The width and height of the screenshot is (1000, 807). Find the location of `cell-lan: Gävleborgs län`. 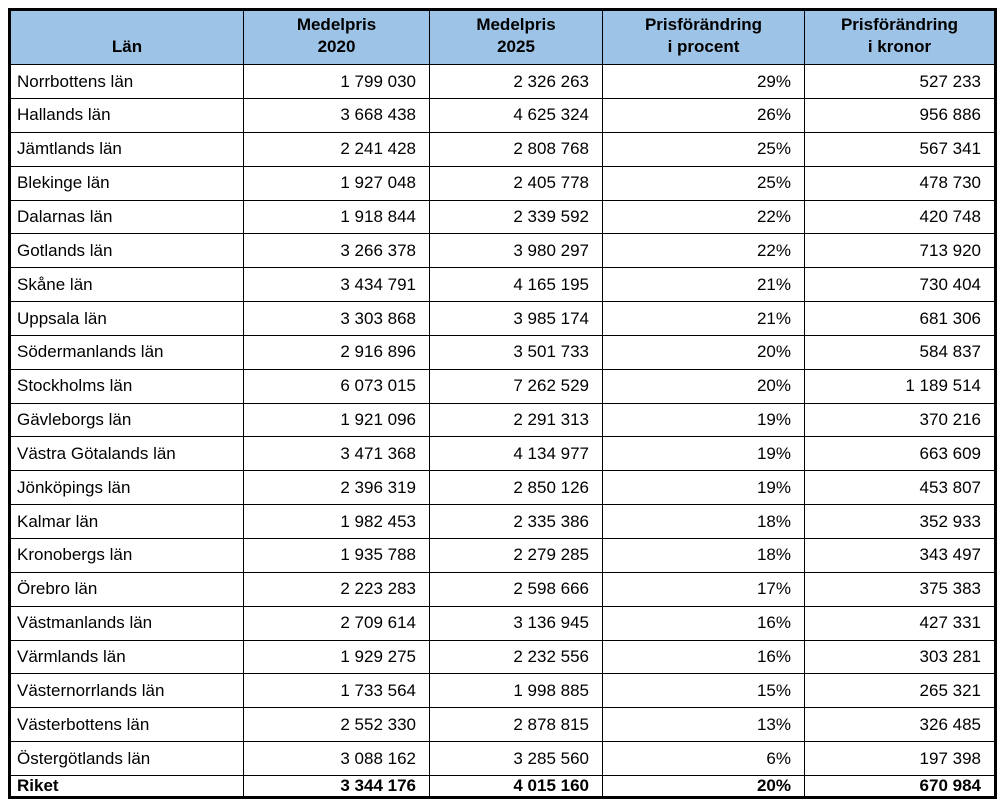

cell-lan: Gävleborgs län is located at coordinates (126, 420).